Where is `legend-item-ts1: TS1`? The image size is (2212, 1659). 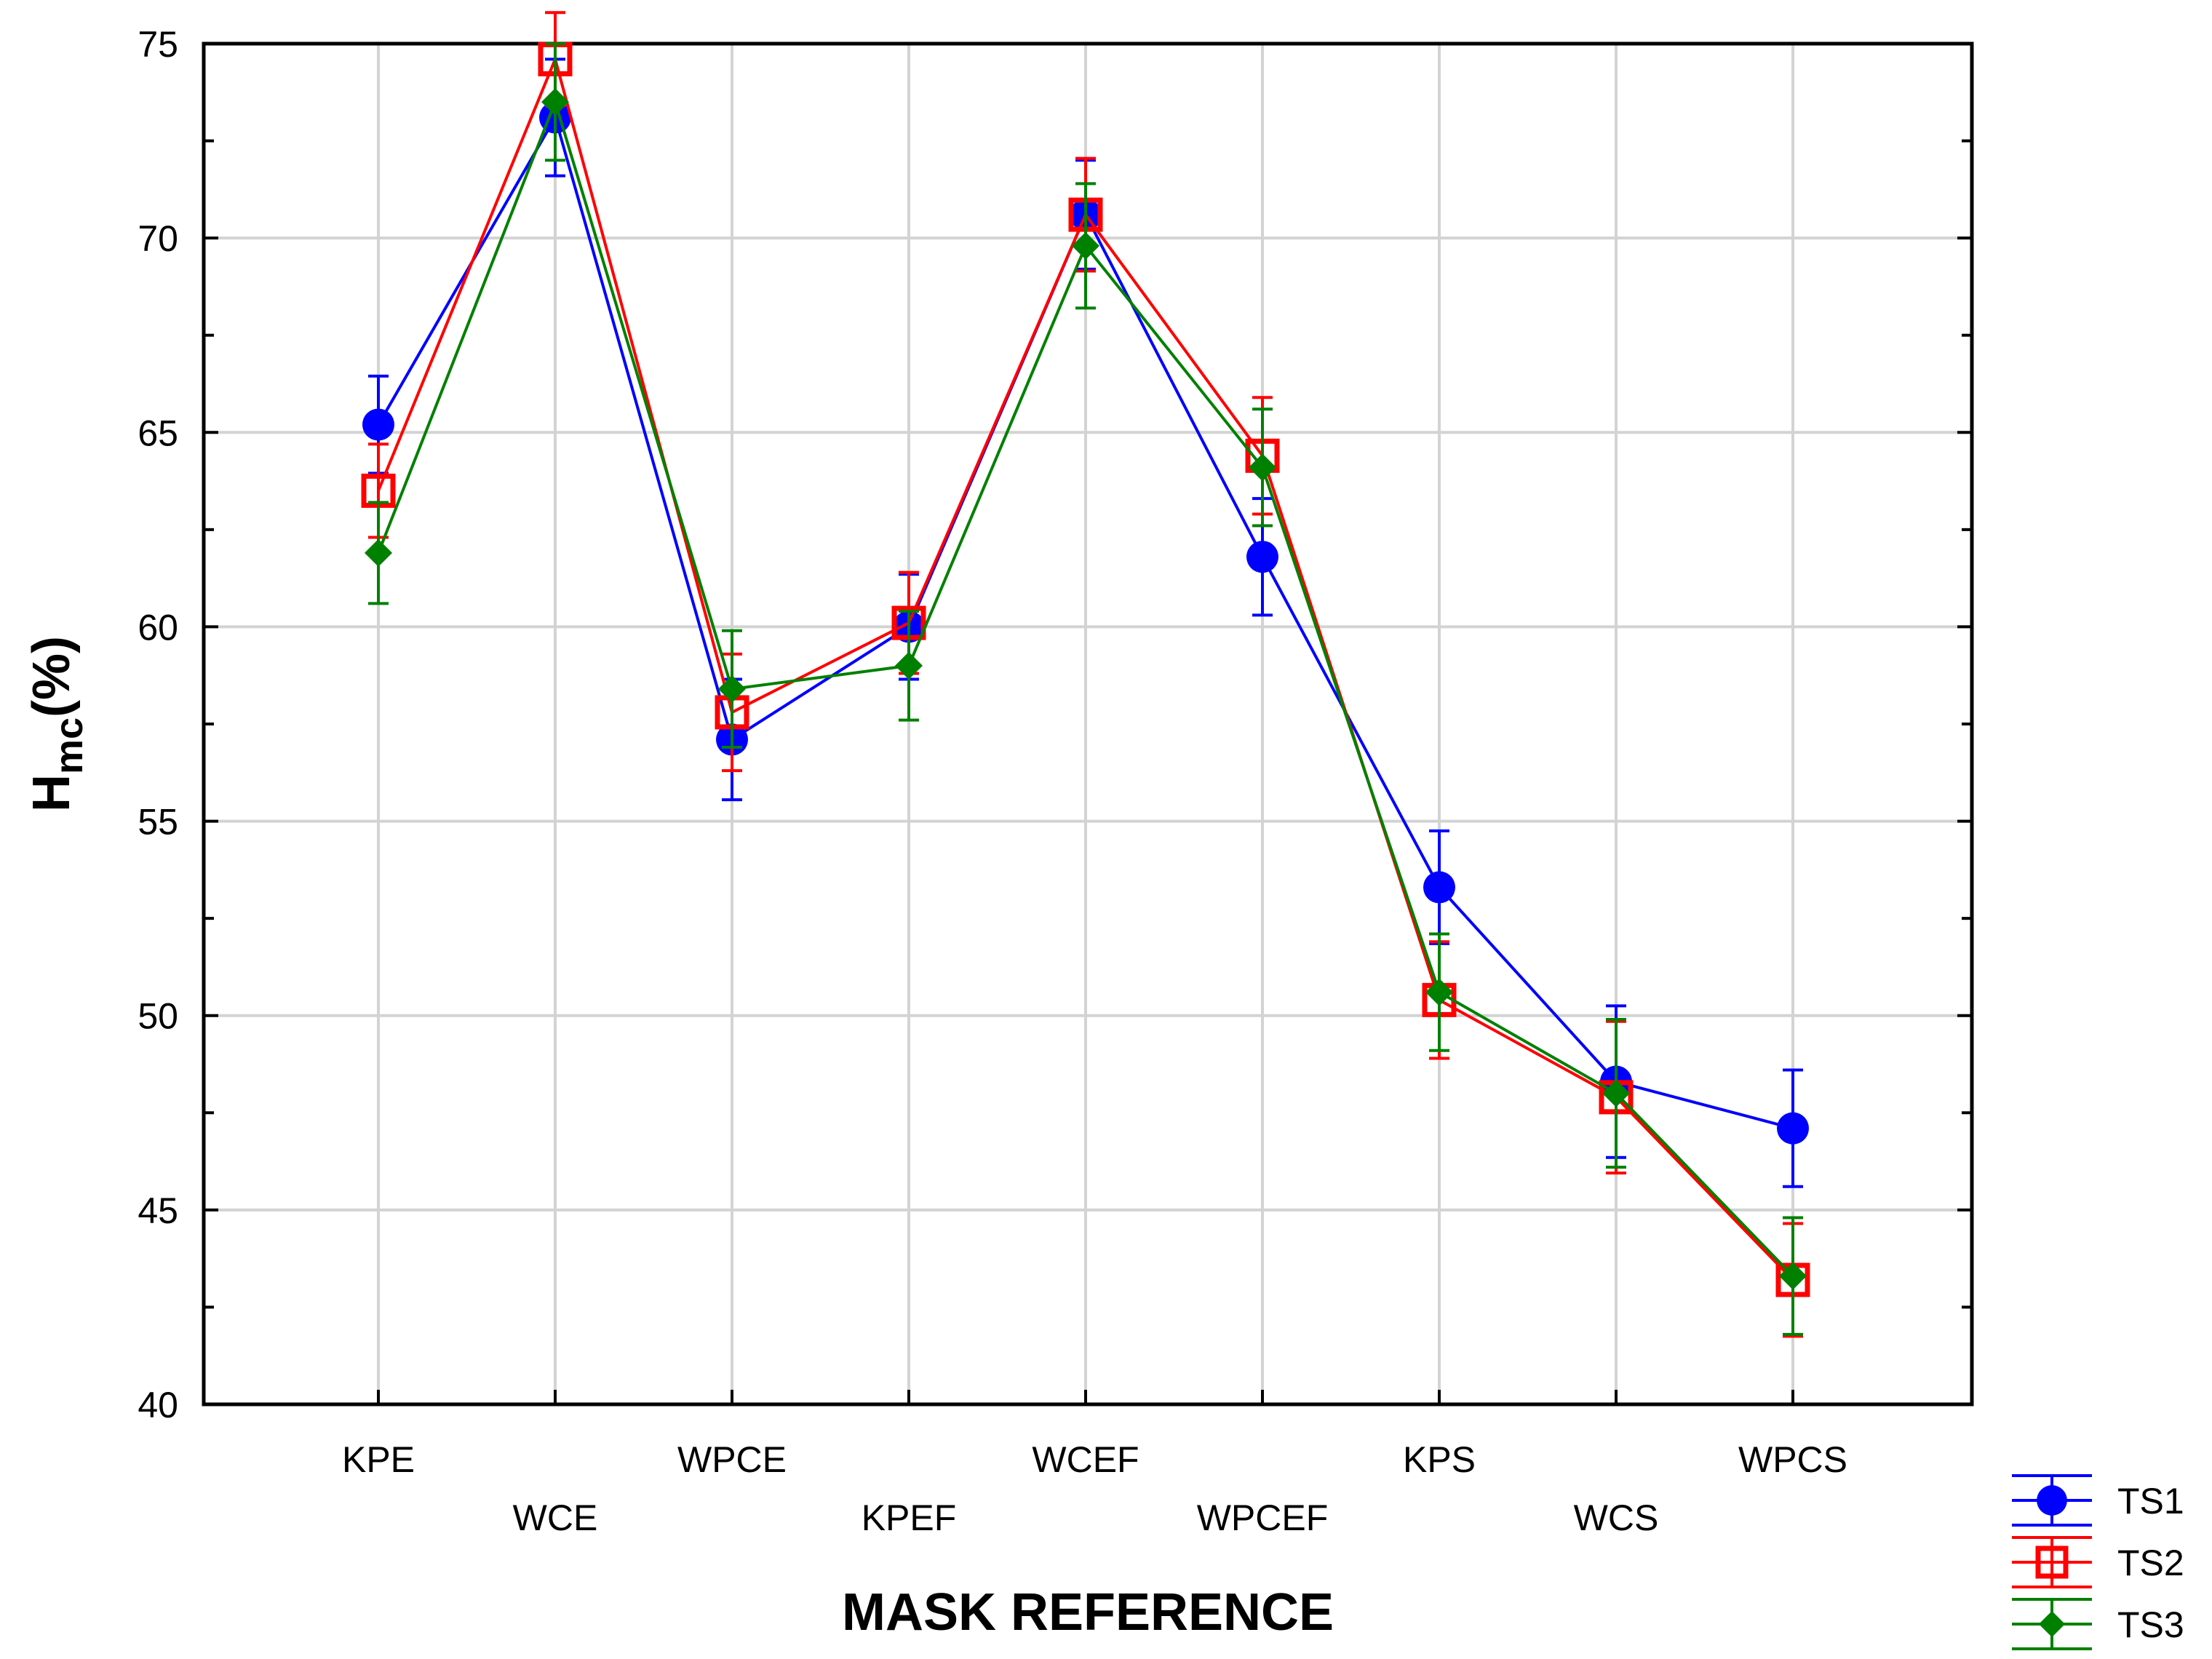 legend-item-ts1: TS1 is located at coordinates (2098, 1500).